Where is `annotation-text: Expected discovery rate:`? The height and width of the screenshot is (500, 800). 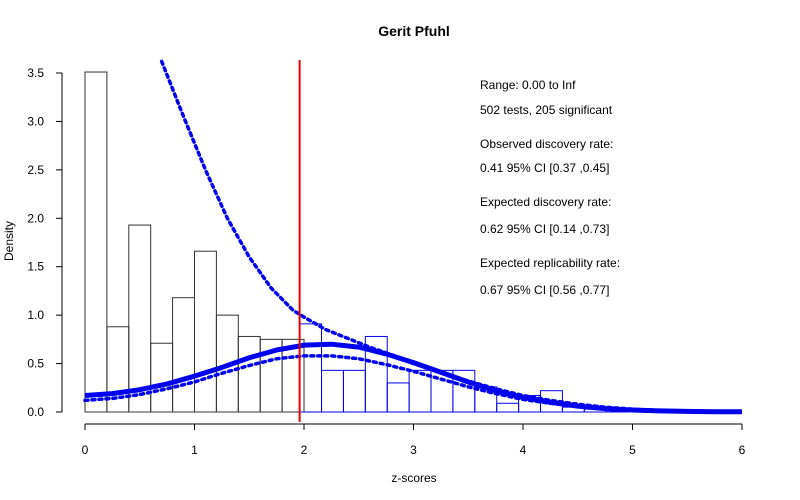 annotation-text: Expected discovery rate: is located at coordinates (545, 202).